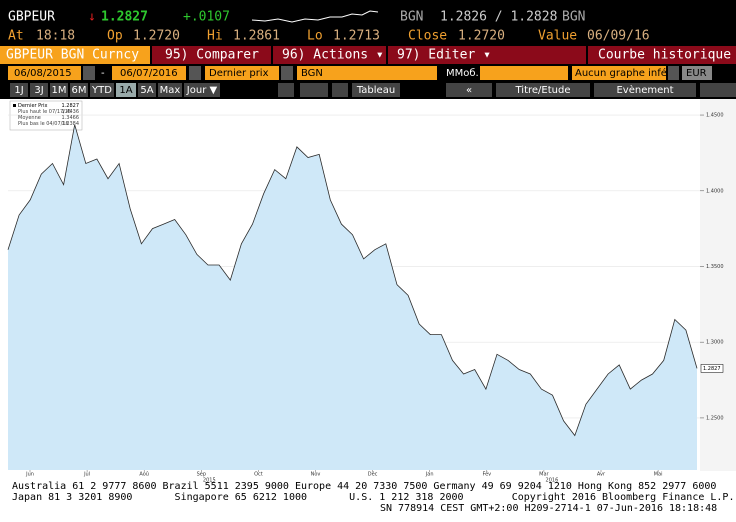 This screenshot has height=522, width=736. Describe the element at coordinates (44, 112) in the screenshot. I see `legend-label: Plus haut le 07/17/15` at that location.